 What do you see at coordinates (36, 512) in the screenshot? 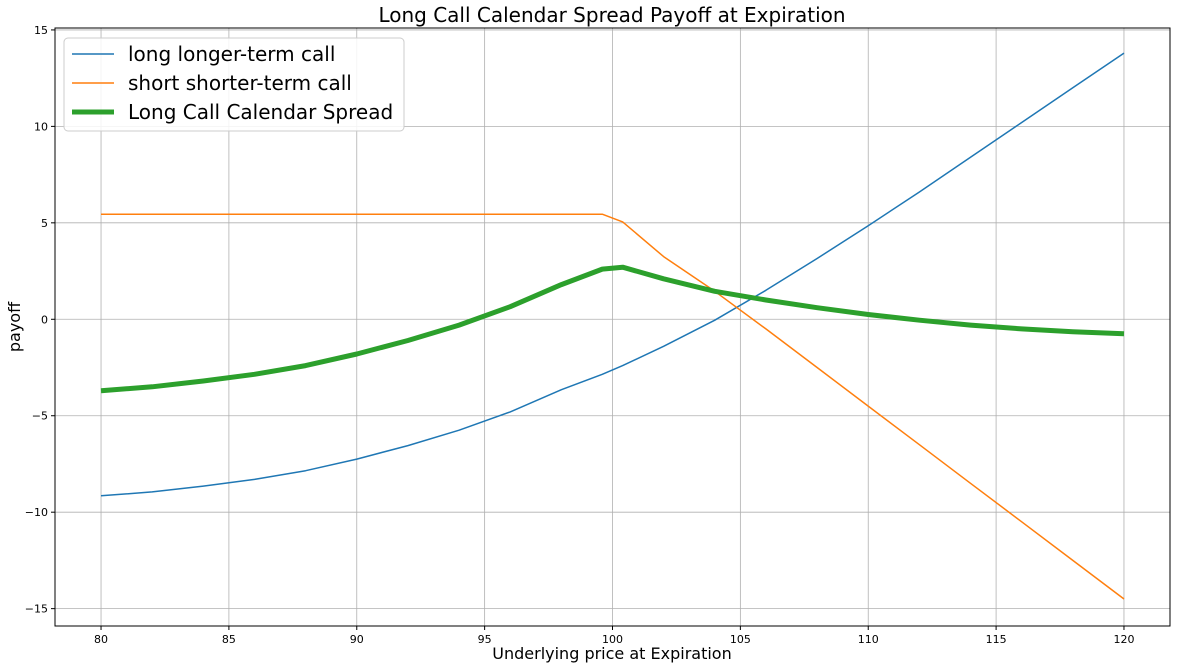
I see `y-tick-label: −10` at bounding box center [36, 512].